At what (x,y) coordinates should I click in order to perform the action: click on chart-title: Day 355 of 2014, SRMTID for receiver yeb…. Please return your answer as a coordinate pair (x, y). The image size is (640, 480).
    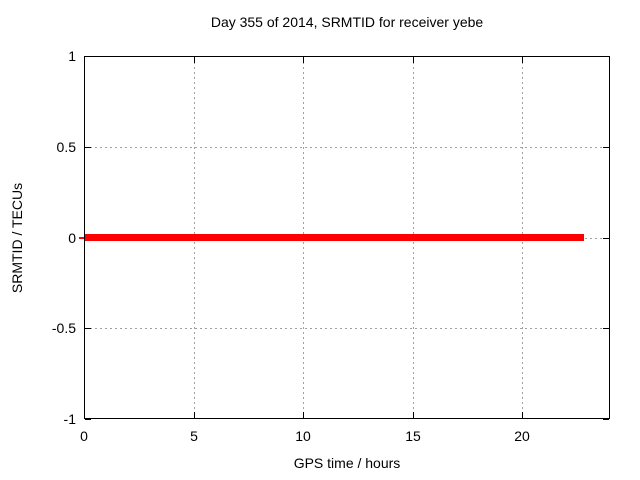
    Looking at the image, I should click on (347, 22).